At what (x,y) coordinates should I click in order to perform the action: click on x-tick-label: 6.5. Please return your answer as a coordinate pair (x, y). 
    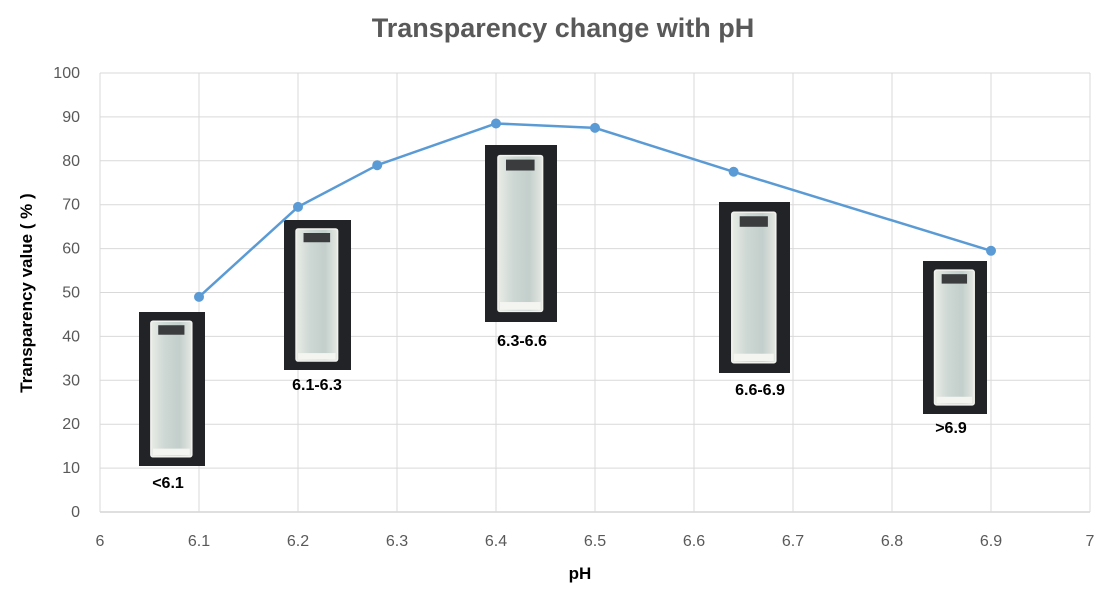
    Looking at the image, I should click on (595, 541).